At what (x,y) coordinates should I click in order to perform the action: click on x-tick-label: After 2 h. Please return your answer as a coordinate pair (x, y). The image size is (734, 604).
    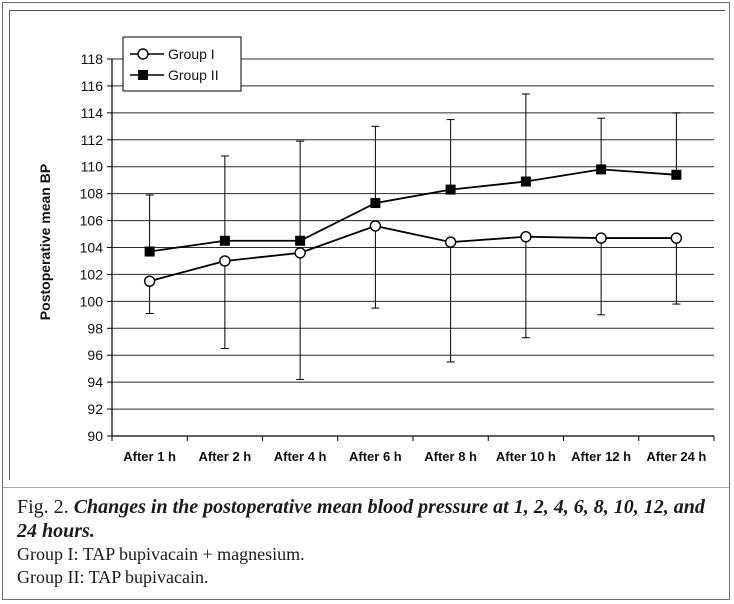
    Looking at the image, I should click on (225, 456).